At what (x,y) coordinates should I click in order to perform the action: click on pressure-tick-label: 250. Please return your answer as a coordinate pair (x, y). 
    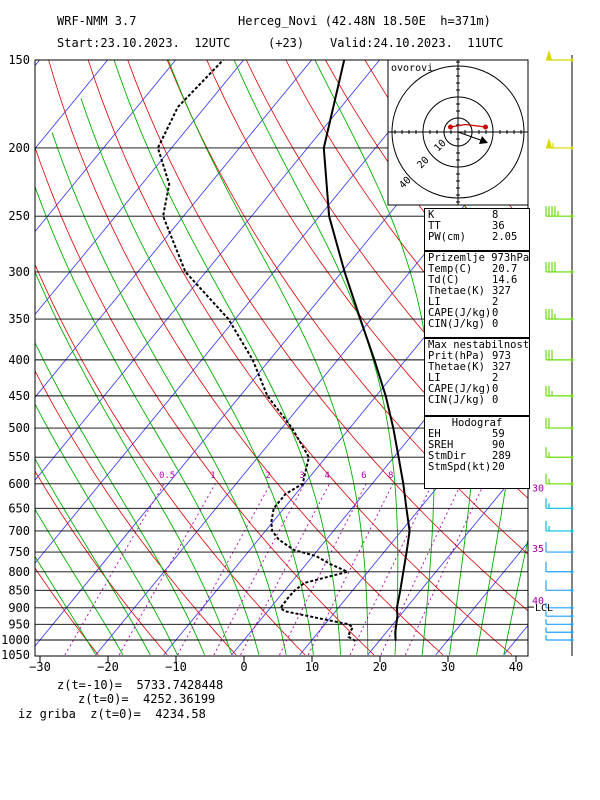
    Looking at the image, I should click on (19, 216).